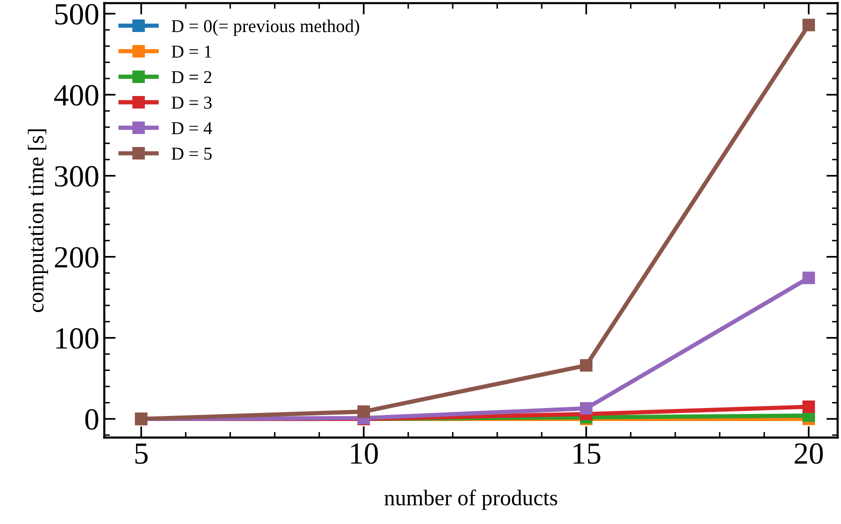  Describe the element at coordinates (364, 453) in the screenshot. I see `x-tick-label: 10` at that location.